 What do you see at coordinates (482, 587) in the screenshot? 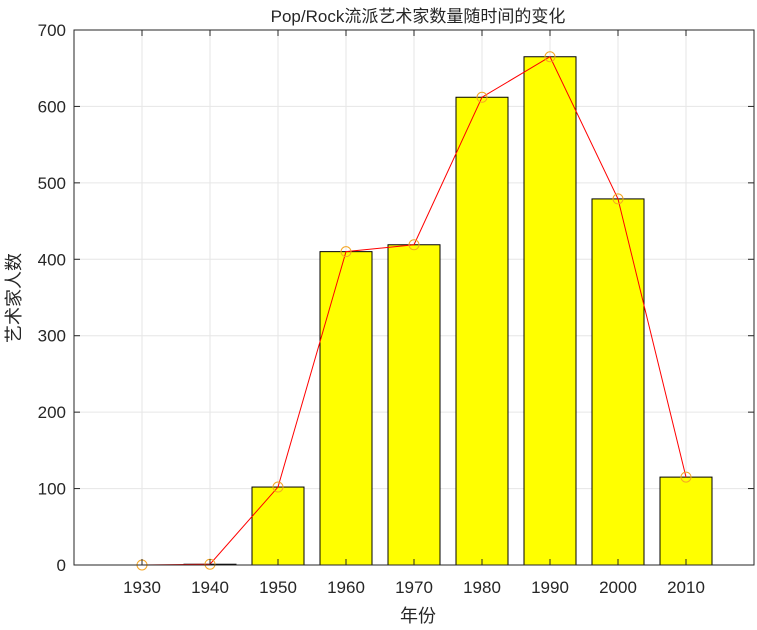
I see `x-tick-label: 1980` at bounding box center [482, 587].